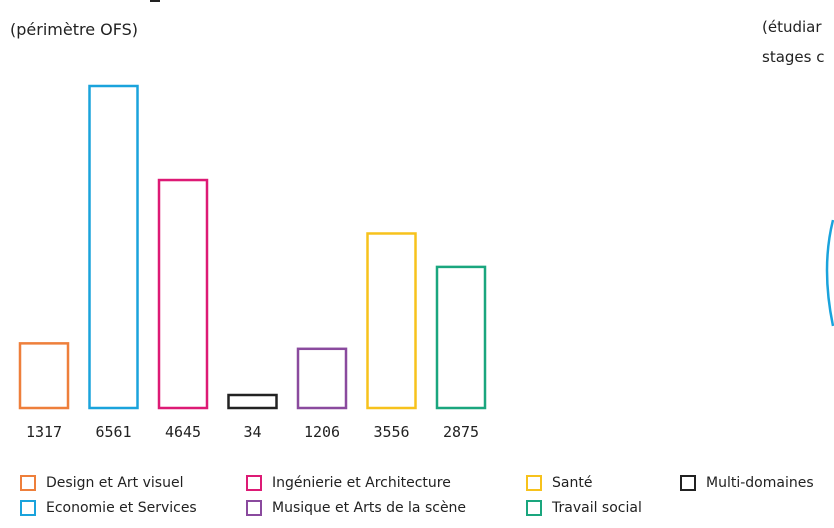  Describe the element at coordinates (183, 432) in the screenshot. I see `bar-value-label-3: 4645` at that location.